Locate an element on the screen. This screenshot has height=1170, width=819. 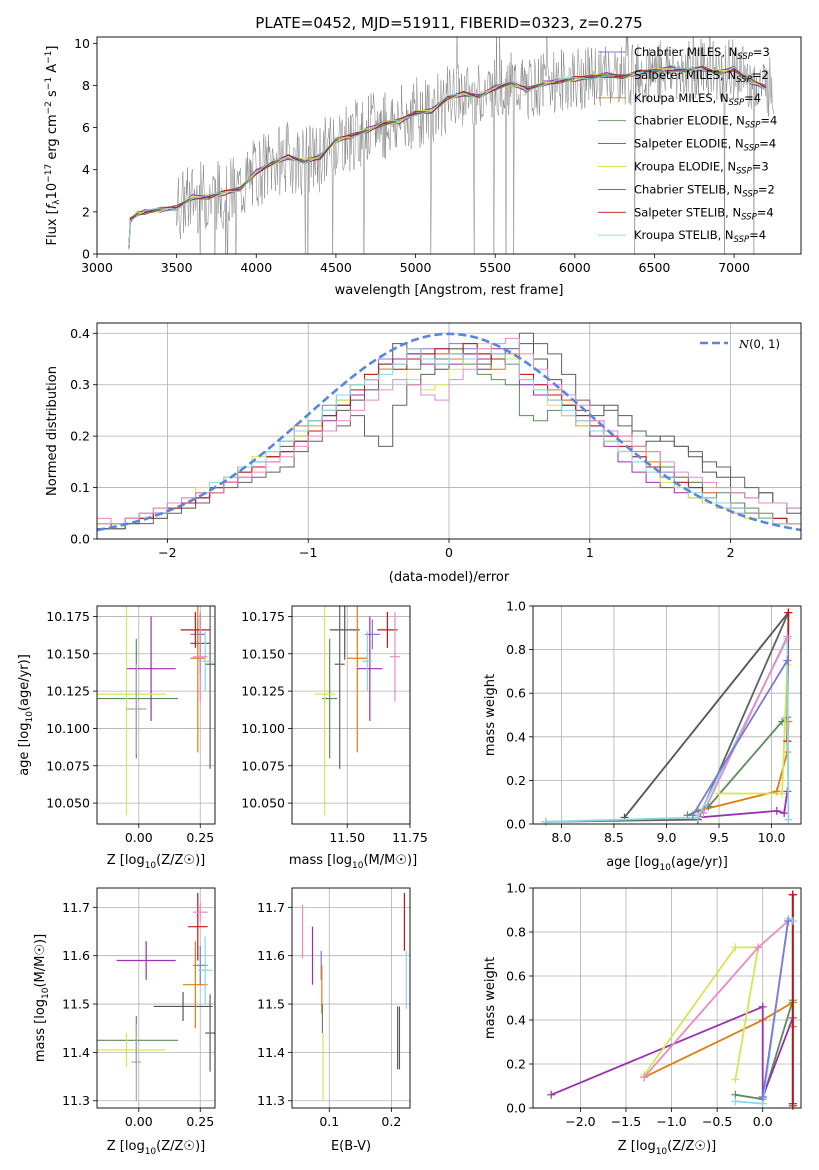
y-tick-label: 0.4 is located at coordinates (516, 1020).